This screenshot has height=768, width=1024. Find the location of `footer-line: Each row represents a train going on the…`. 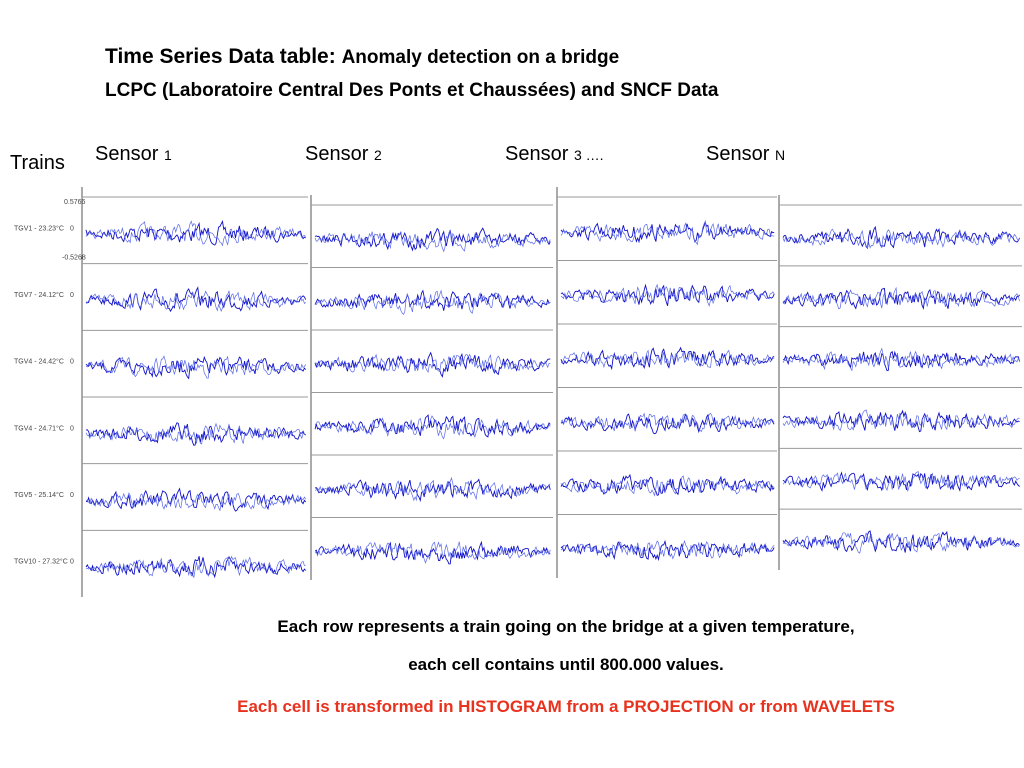

footer-line: Each row represents a train going on the… is located at coordinates (566, 626).